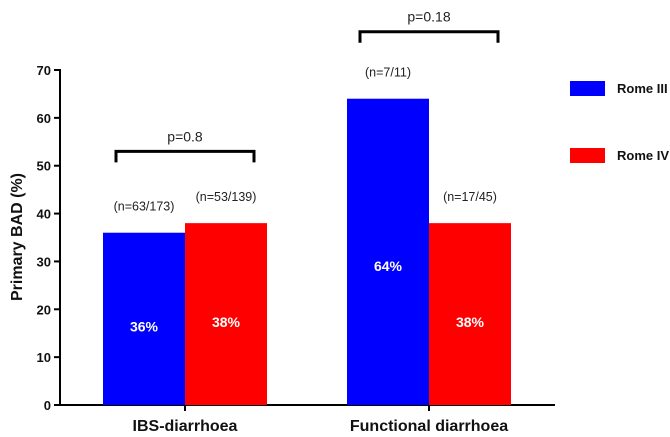  Describe the element at coordinates (428, 17) in the screenshot. I see `p-value-label: p=0.18` at that location.